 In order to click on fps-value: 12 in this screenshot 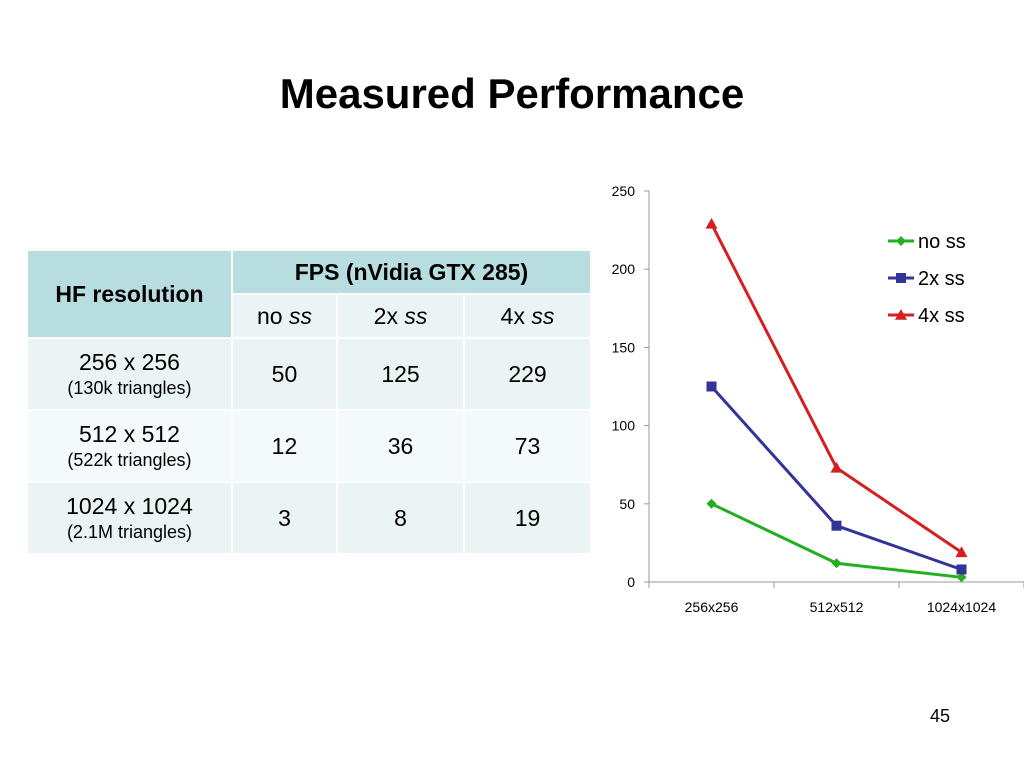, I will do `click(284, 446)`.